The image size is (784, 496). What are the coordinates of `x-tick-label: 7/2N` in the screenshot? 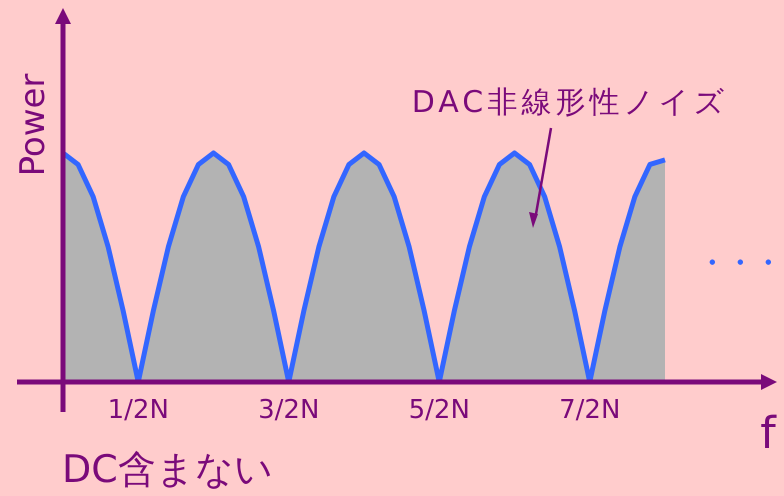 It's located at (589, 410).